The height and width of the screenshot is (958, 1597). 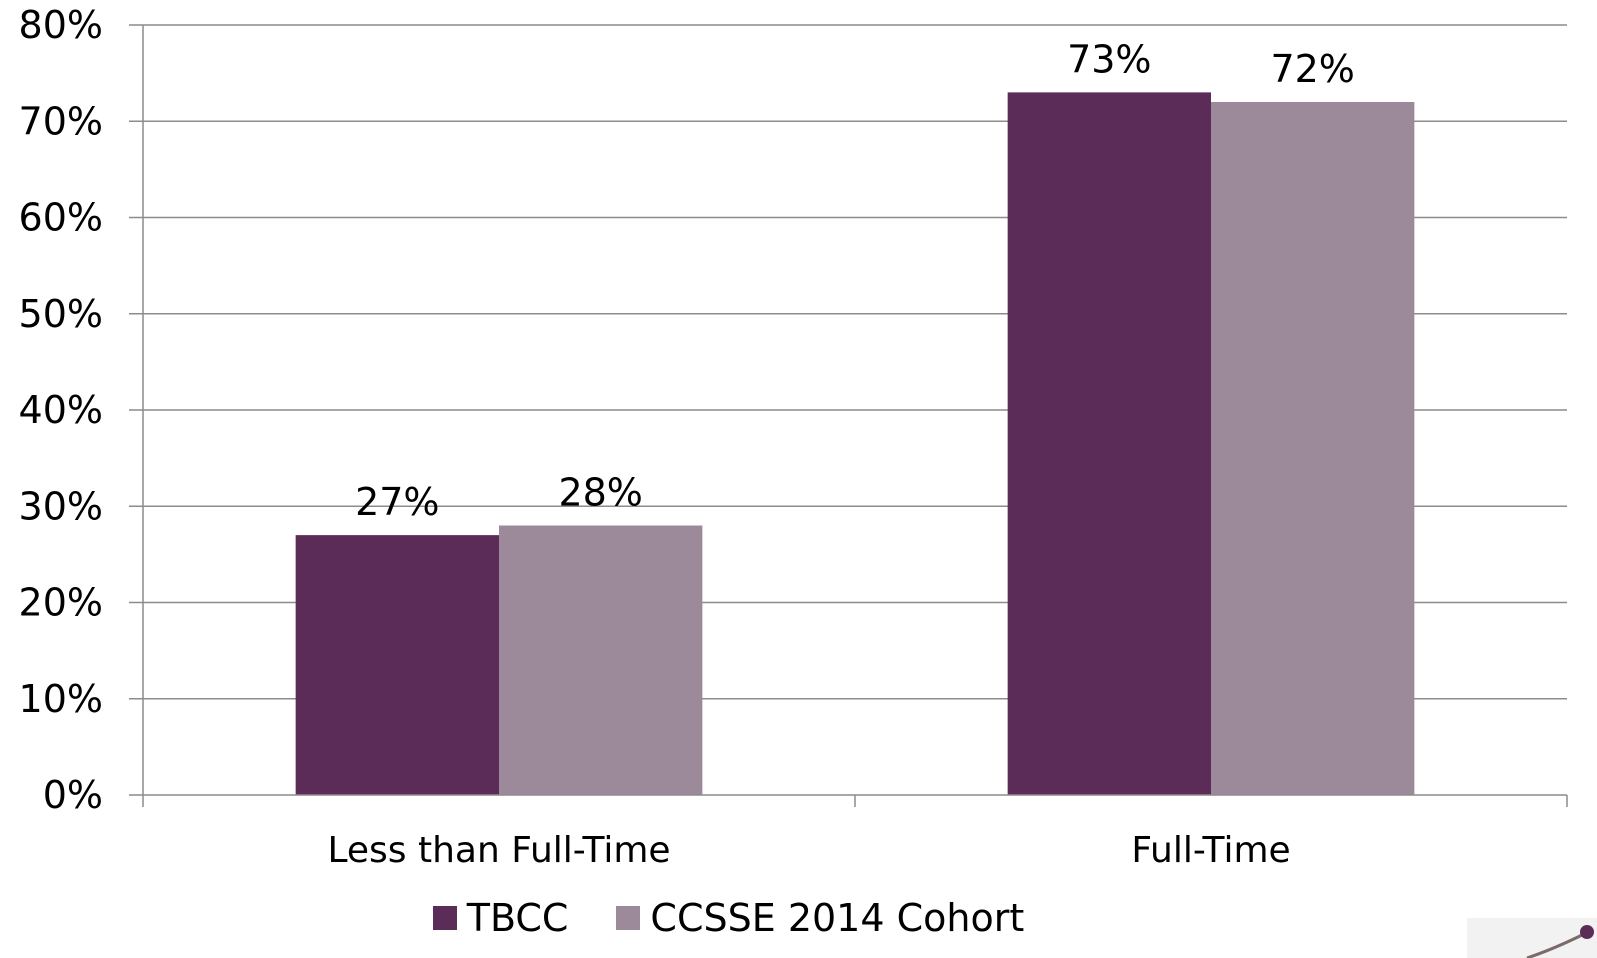 I want to click on y-tick-label: 0%, so click(x=73, y=795).